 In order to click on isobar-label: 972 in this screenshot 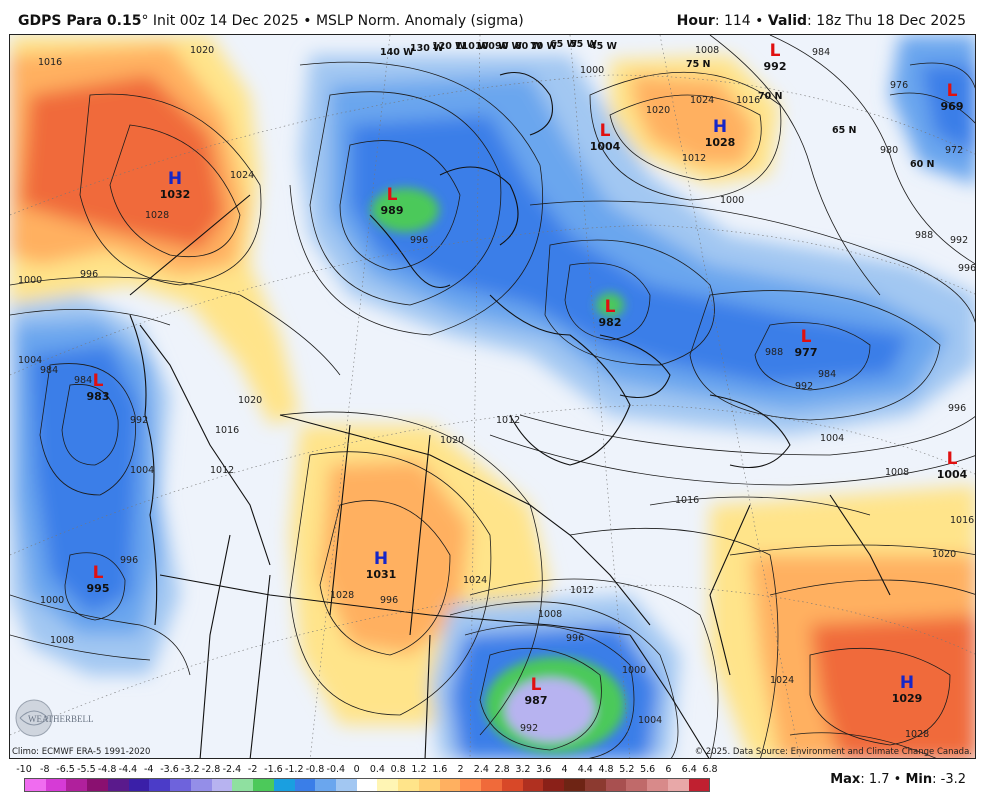, I will do `click(954, 150)`.